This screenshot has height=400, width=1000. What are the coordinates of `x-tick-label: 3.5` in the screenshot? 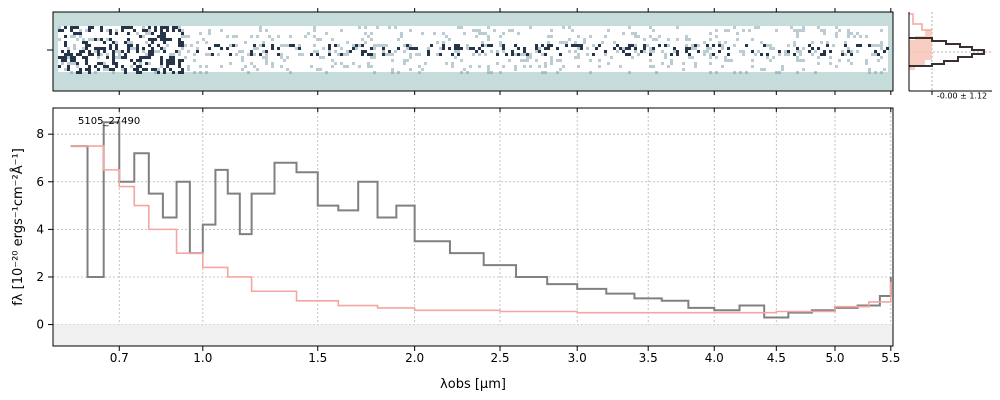 It's located at (648, 358).